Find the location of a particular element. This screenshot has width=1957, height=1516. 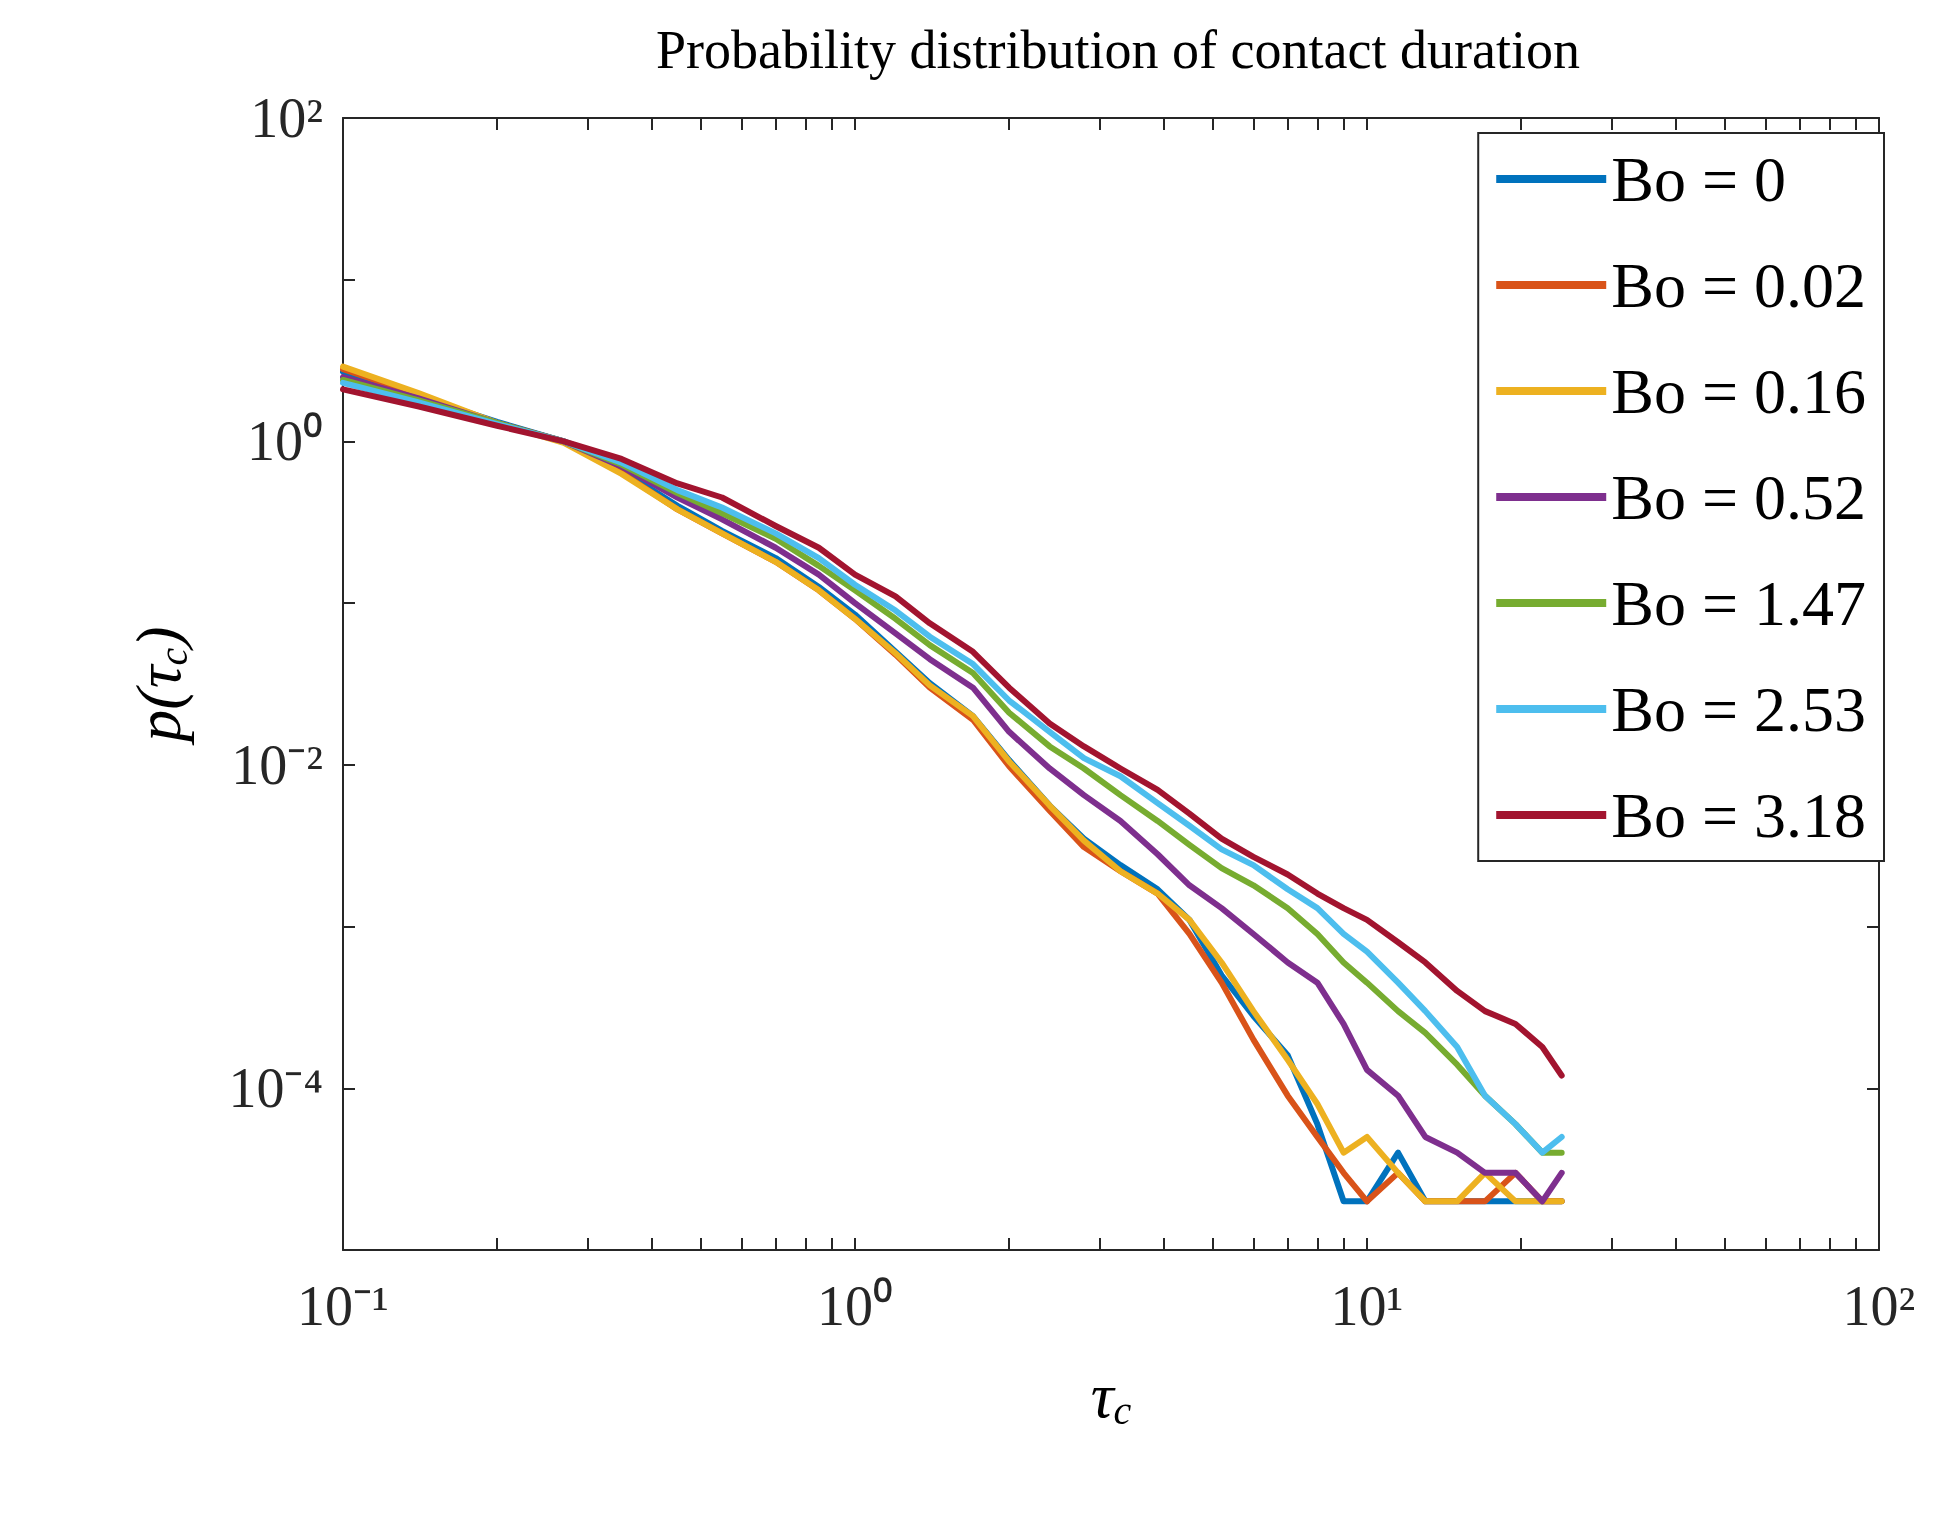

legend-label: Bo = 2.53 is located at coordinates (1738, 709).